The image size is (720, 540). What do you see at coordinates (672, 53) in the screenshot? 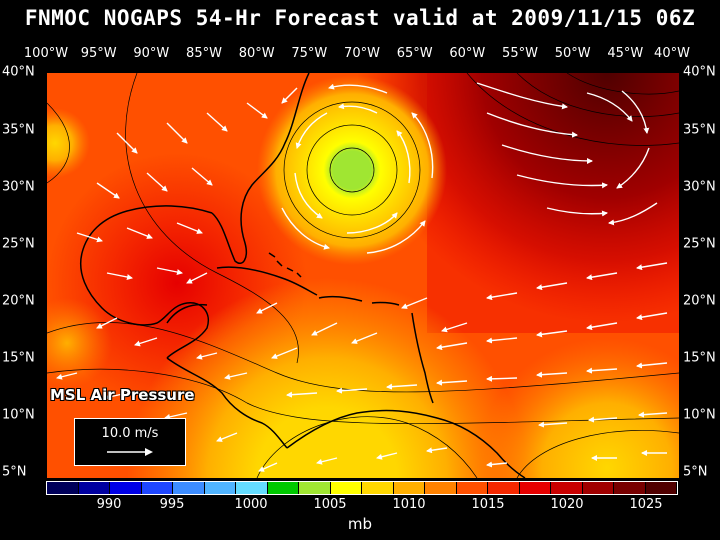
I see `lon-label: 40°W` at bounding box center [672, 53].